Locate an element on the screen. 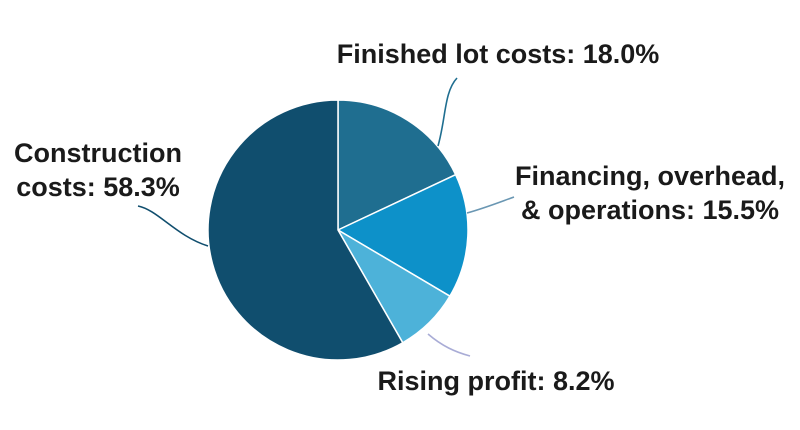 Image resolution: width=800 pixels, height=430 pixels. slice-label-3-line-0: Construction is located at coordinates (98, 153).